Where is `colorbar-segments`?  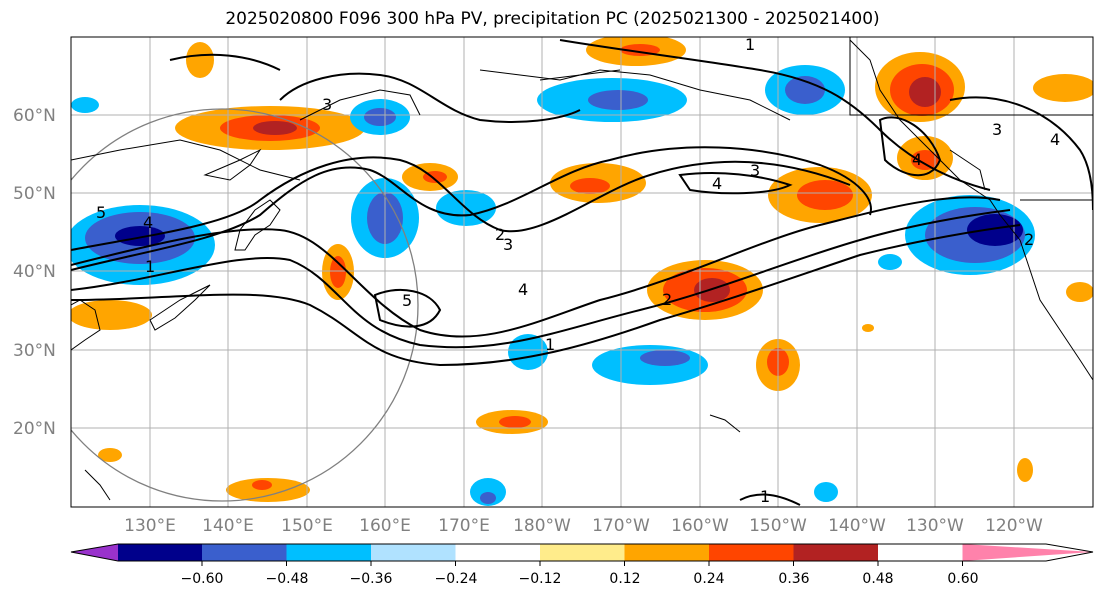 colorbar-segments is located at coordinates (582, 552).